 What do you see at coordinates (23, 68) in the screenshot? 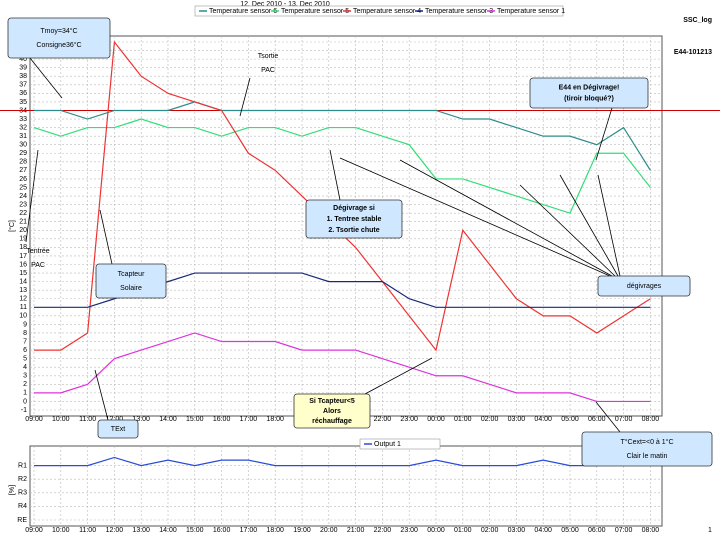
I see `y-tick-label: 39` at bounding box center [23, 68].